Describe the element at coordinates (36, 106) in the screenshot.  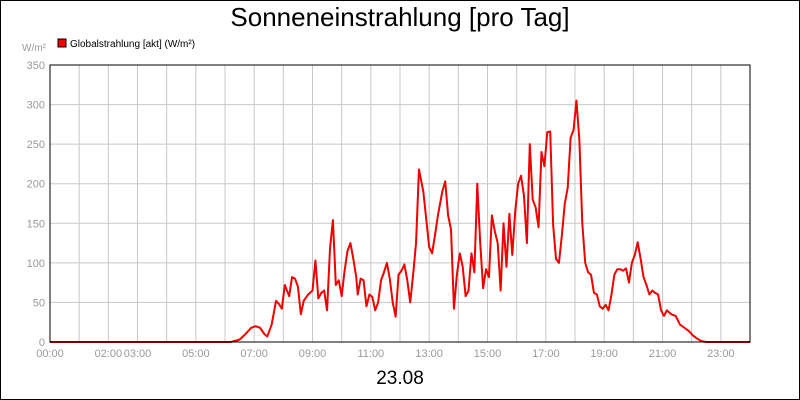
I see `y-tick-label: 300` at that location.